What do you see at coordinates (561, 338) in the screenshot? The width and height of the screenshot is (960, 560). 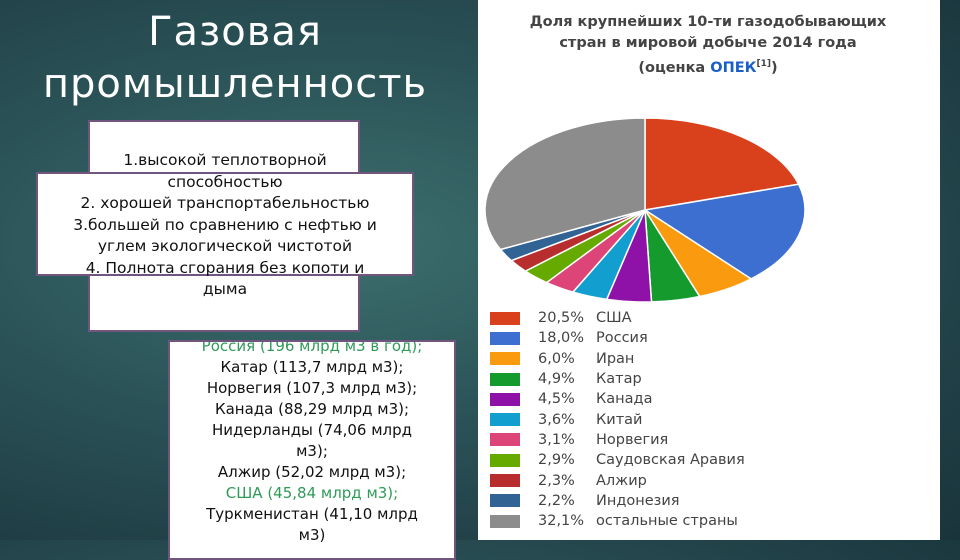 I see `legend-percent: 18,0%` at bounding box center [561, 338].